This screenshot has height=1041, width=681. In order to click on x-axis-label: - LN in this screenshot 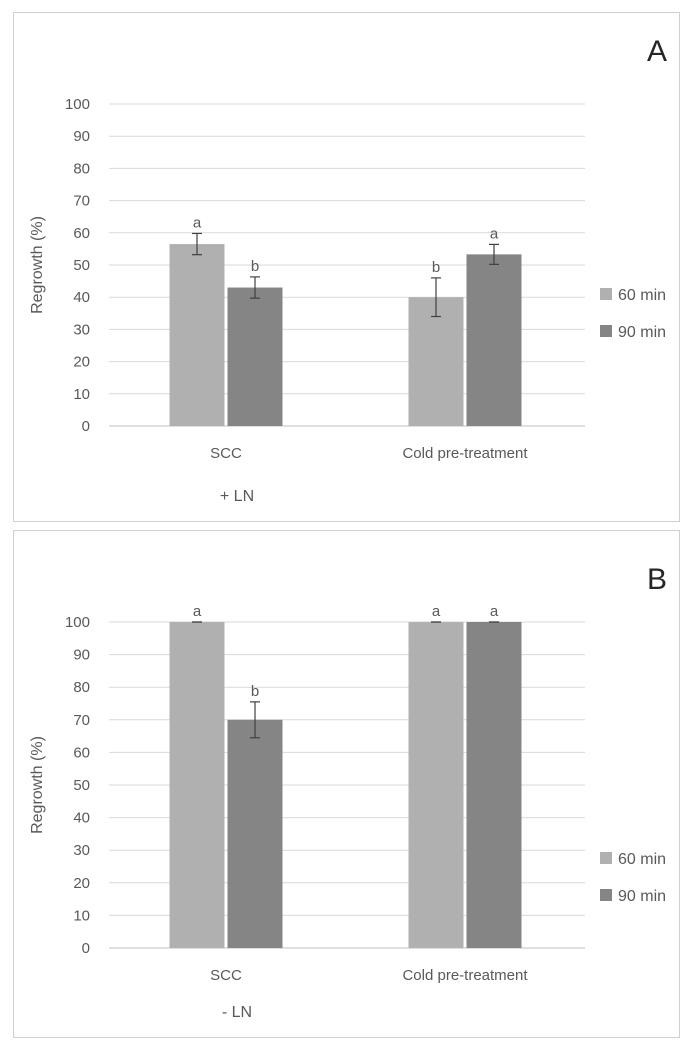, I will do `click(237, 1012)`.